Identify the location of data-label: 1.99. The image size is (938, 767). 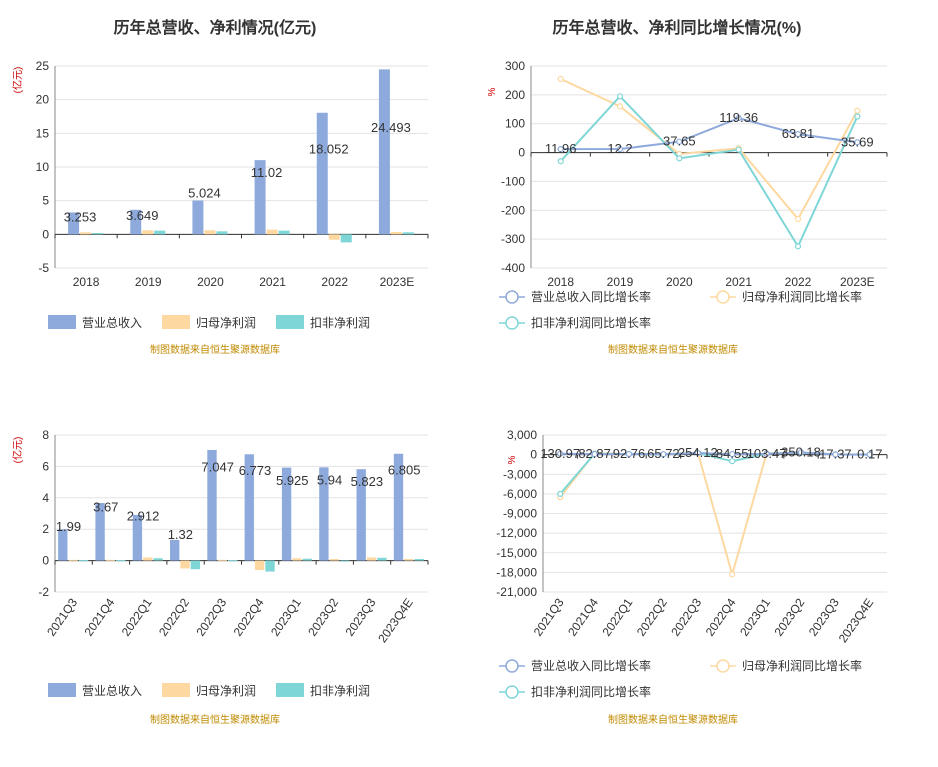
(68, 526).